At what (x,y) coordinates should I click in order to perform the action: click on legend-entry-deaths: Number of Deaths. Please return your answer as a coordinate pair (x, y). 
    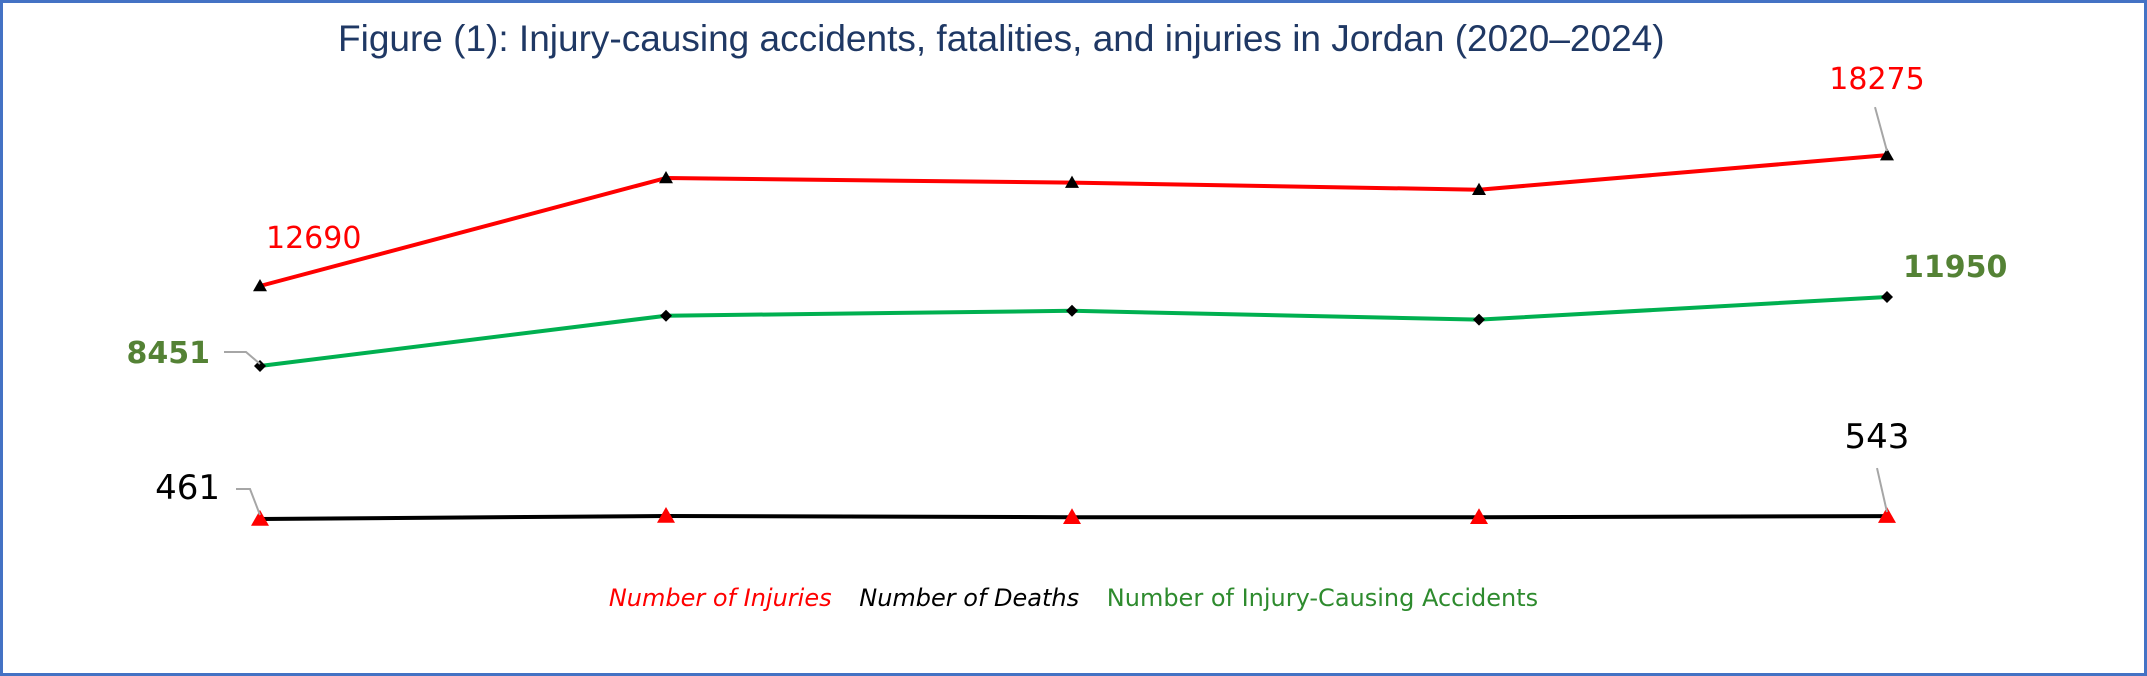
    Looking at the image, I should click on (969, 598).